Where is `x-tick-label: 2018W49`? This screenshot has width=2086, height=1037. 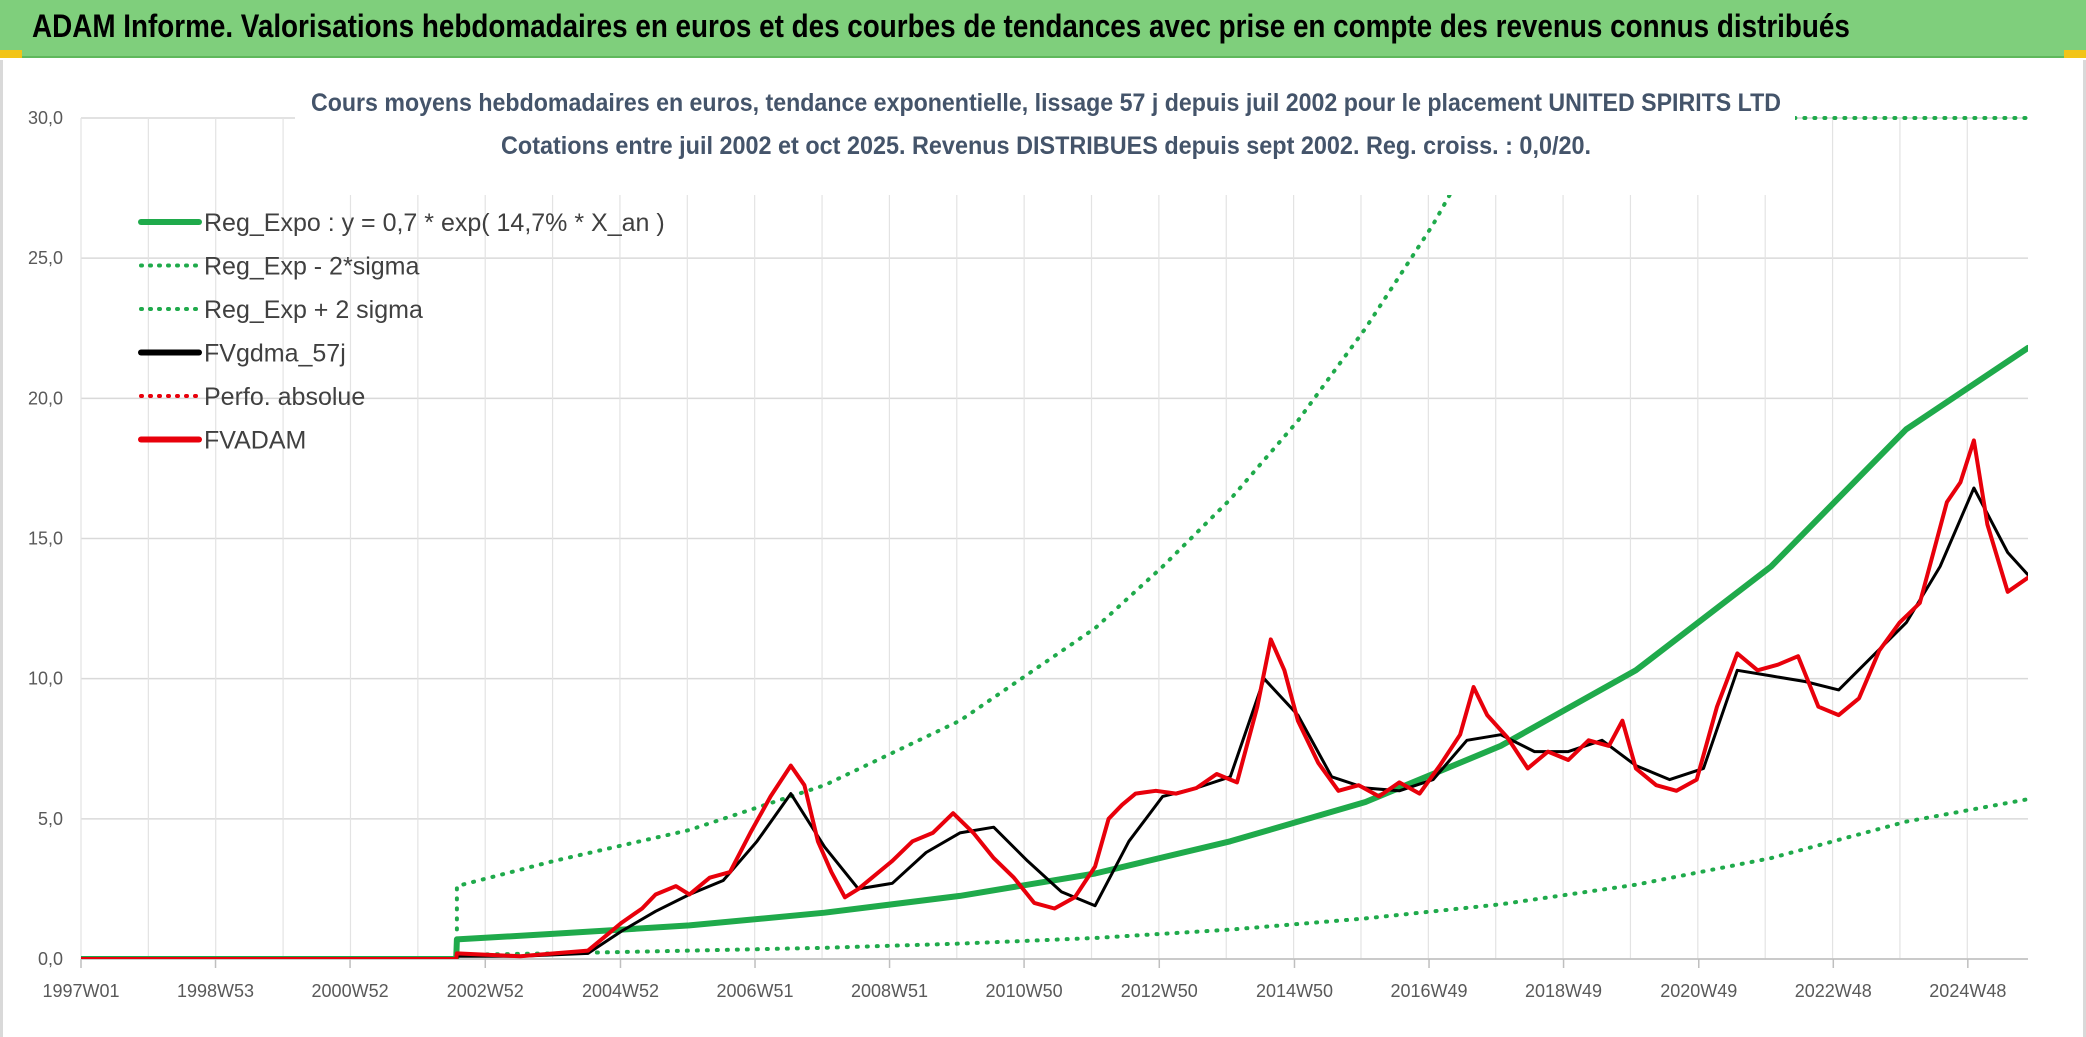 x-tick-label: 2018W49 is located at coordinates (1563, 991).